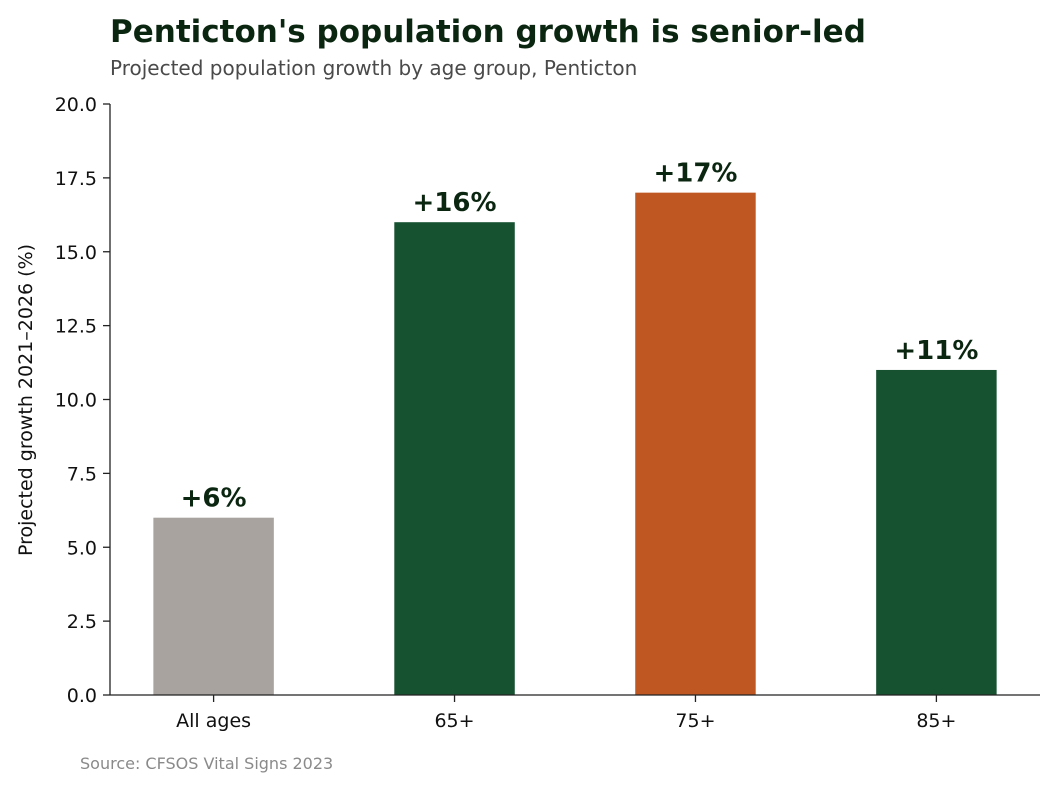 The height and width of the screenshot is (788, 1056). What do you see at coordinates (936, 351) in the screenshot?
I see `bar-data-label: +11%` at bounding box center [936, 351].